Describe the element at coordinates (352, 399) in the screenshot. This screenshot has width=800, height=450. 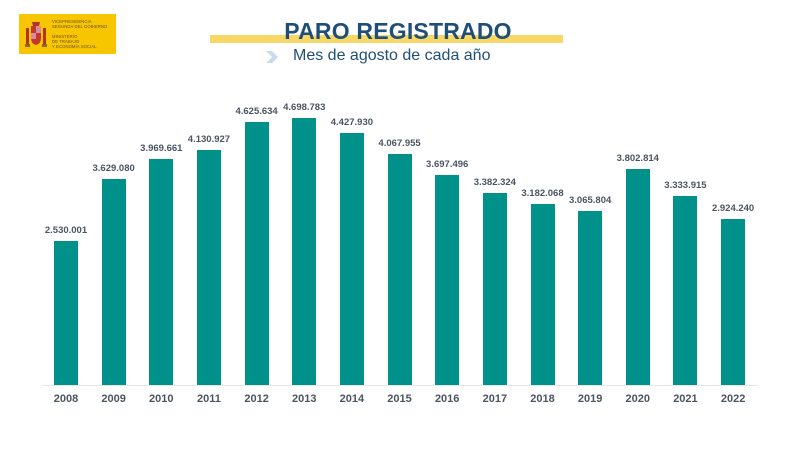
I see `x-tick-label-2014: 2014` at that location.